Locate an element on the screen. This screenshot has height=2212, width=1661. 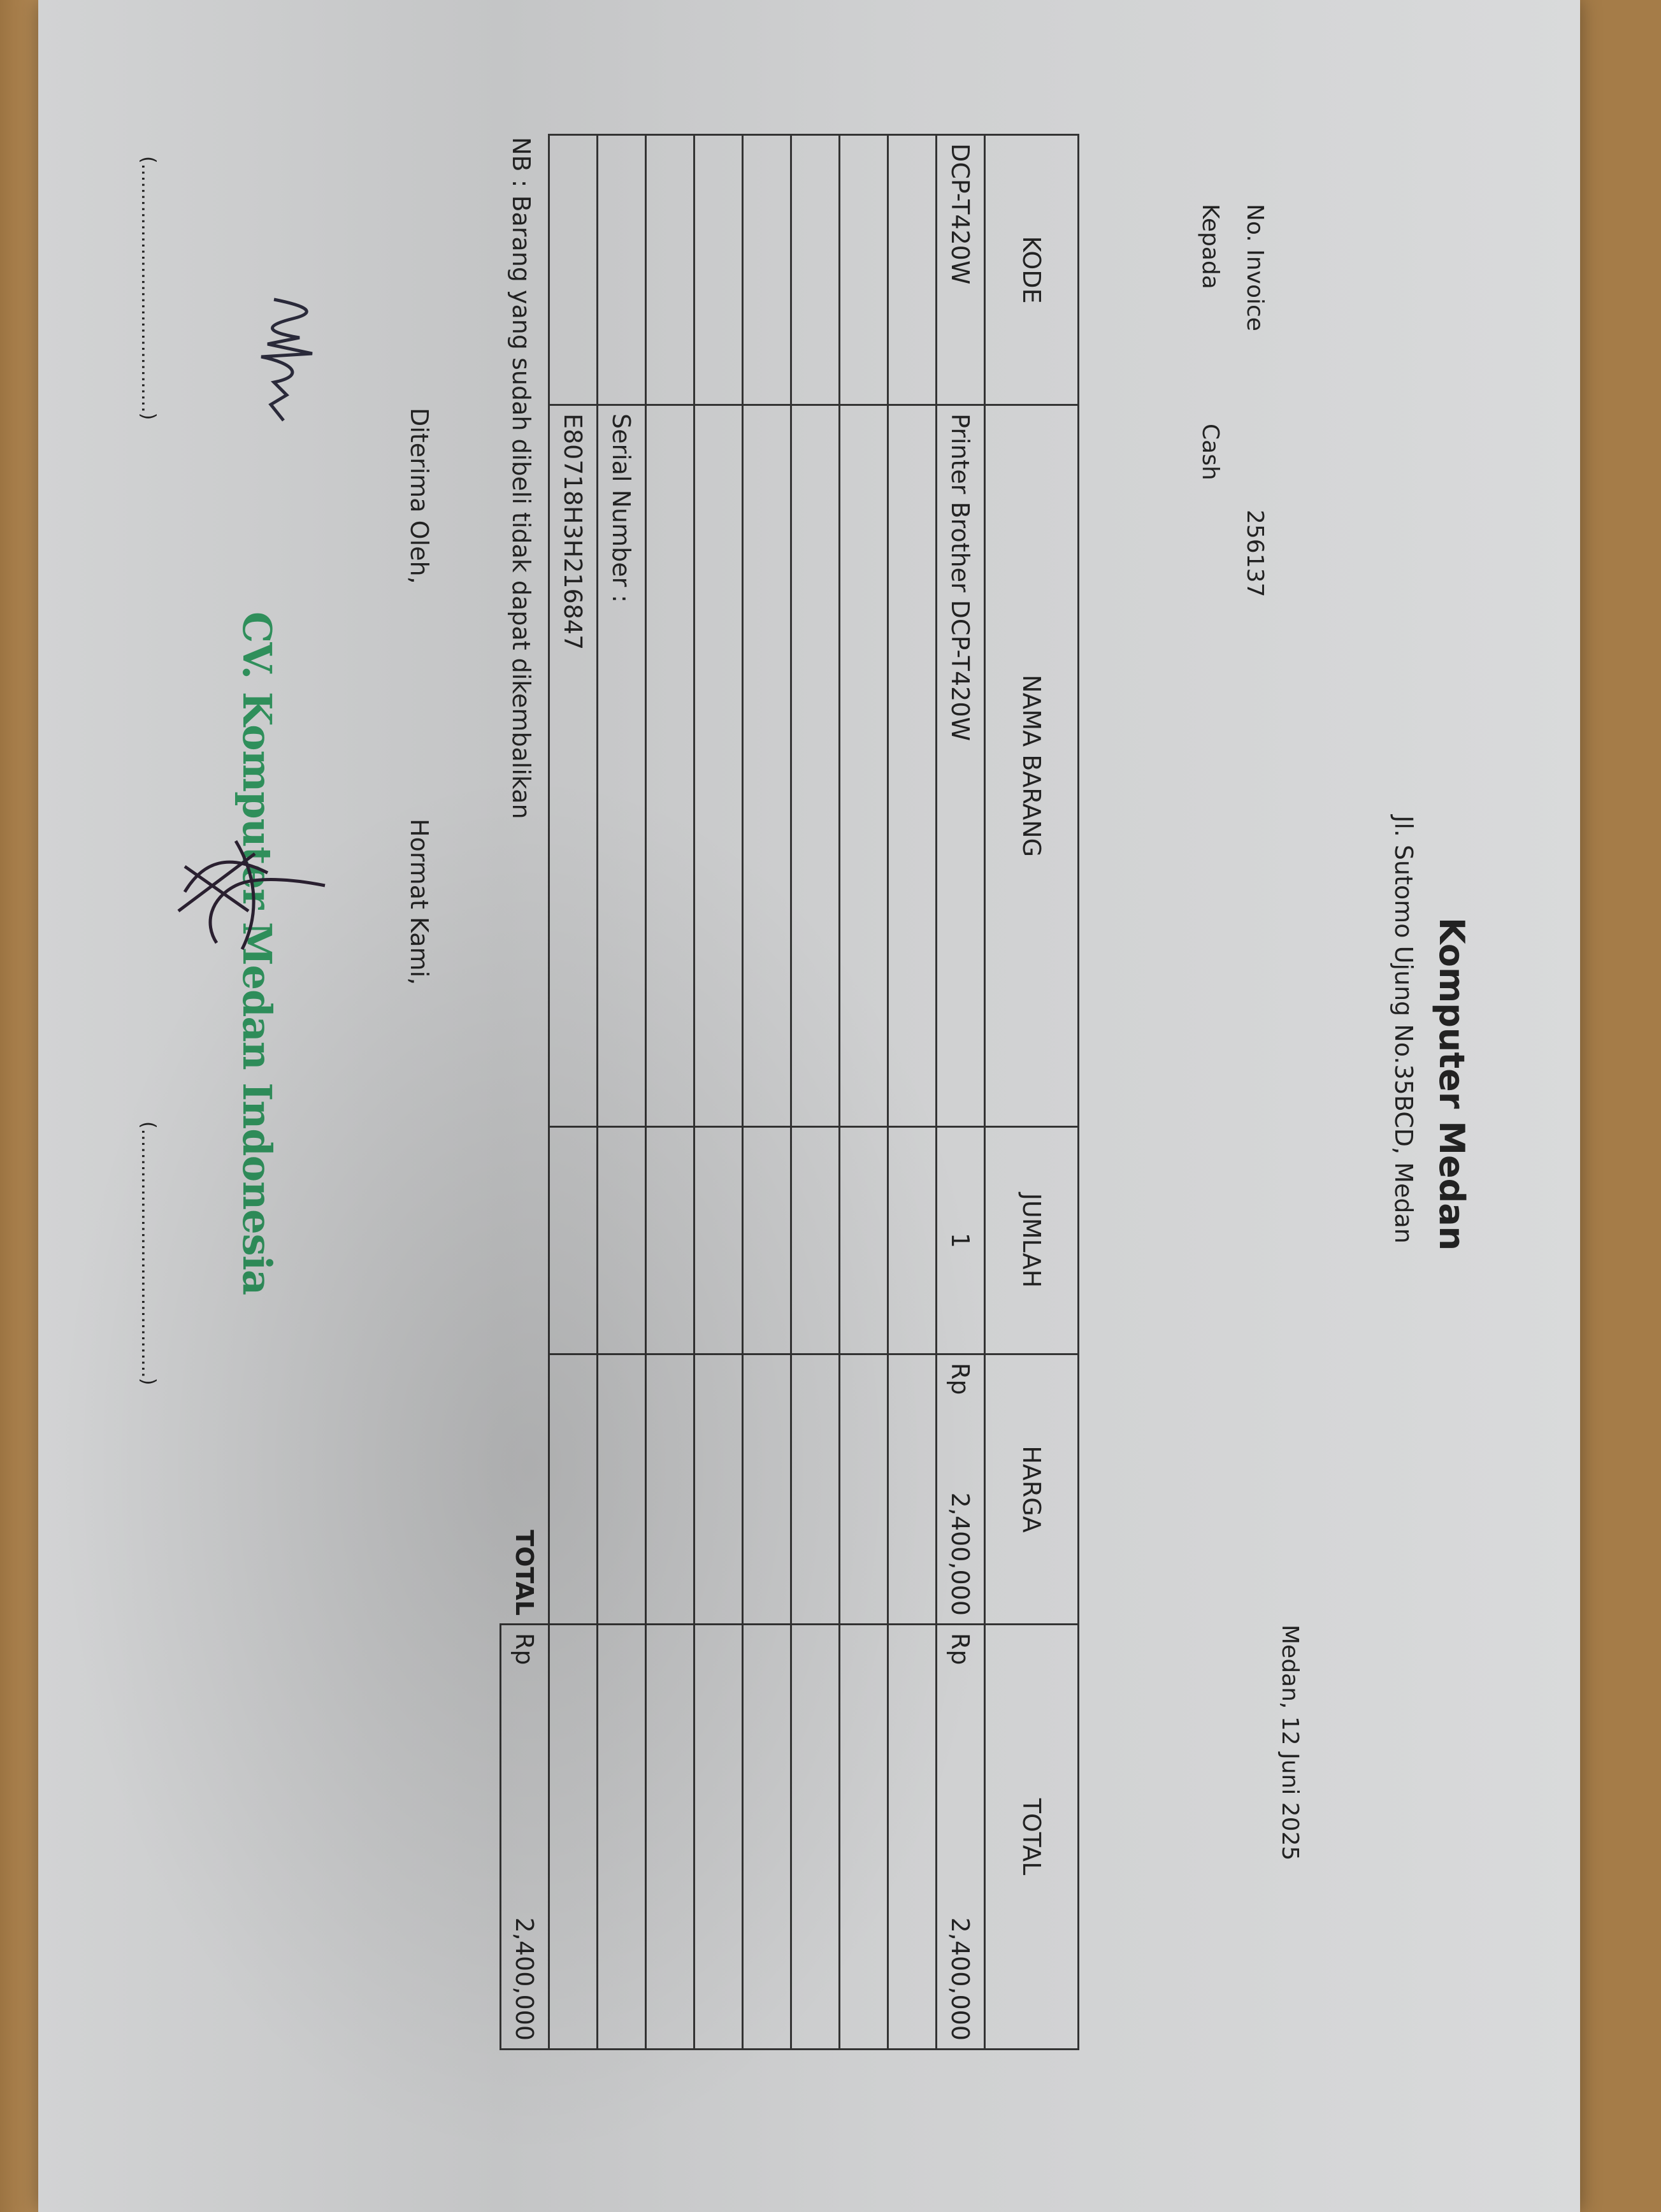
invoice-number: 256137 is located at coordinates (1255, 554).